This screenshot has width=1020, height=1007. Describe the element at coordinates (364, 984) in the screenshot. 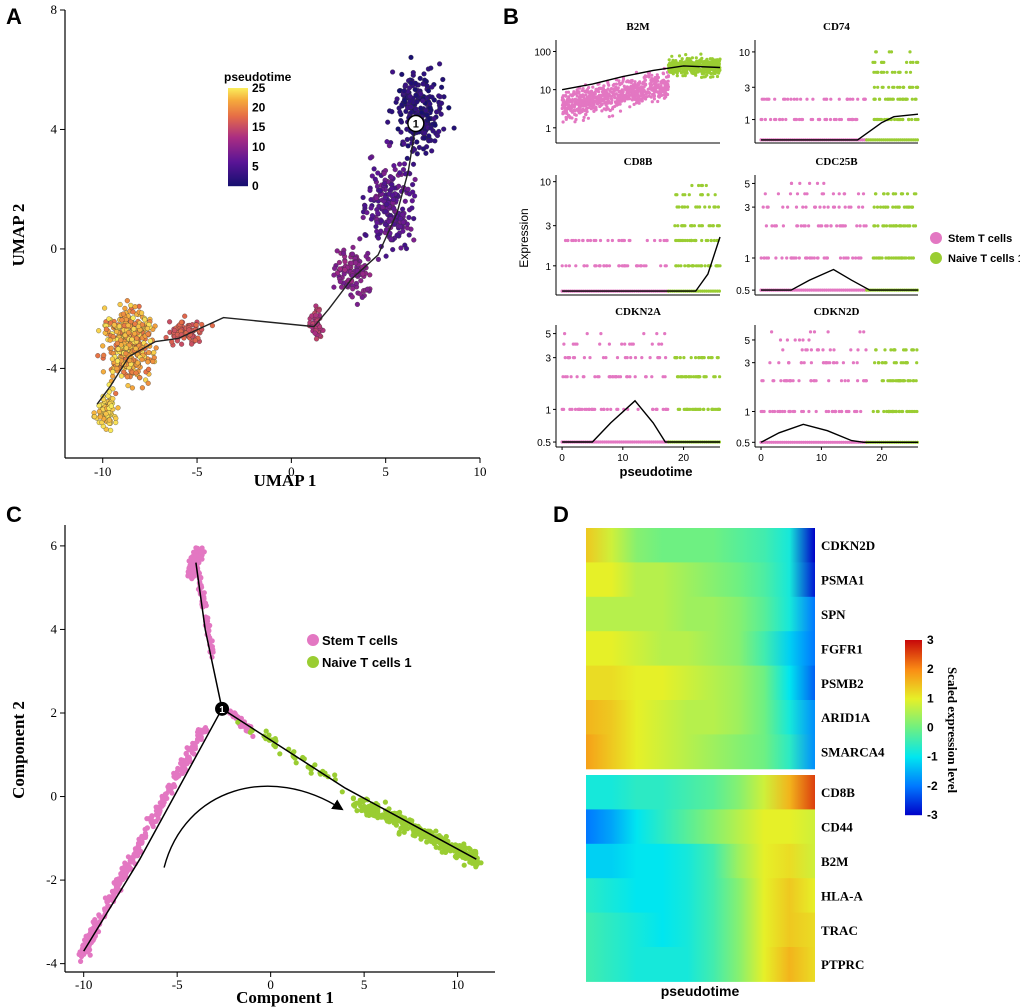

I see `c-x-tick-label: 5` at that location.